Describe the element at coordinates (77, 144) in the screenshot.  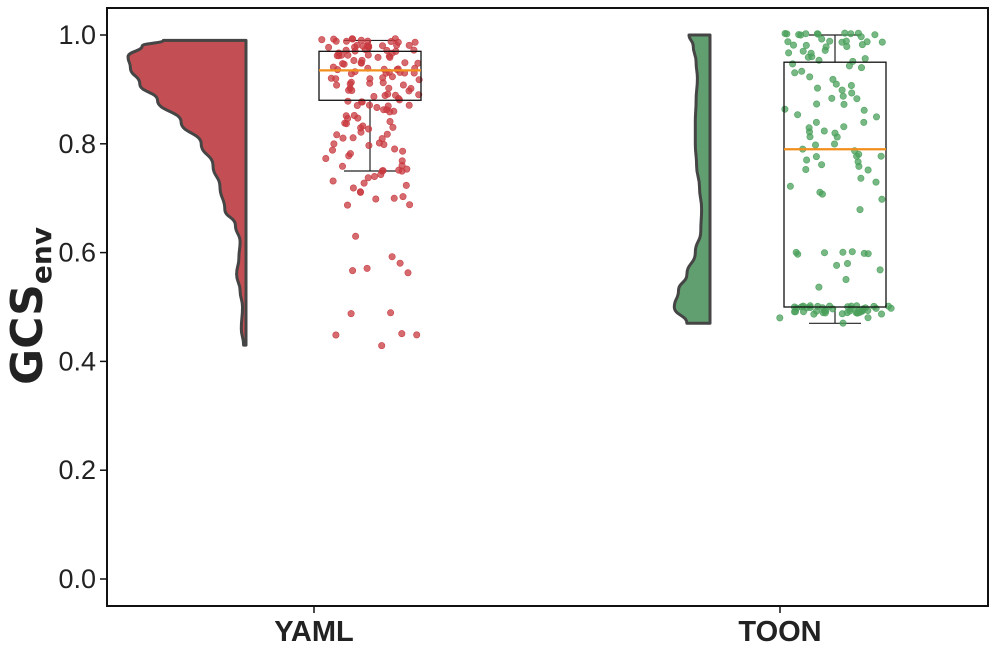
I see `y-tick-label: 0.8` at that location.